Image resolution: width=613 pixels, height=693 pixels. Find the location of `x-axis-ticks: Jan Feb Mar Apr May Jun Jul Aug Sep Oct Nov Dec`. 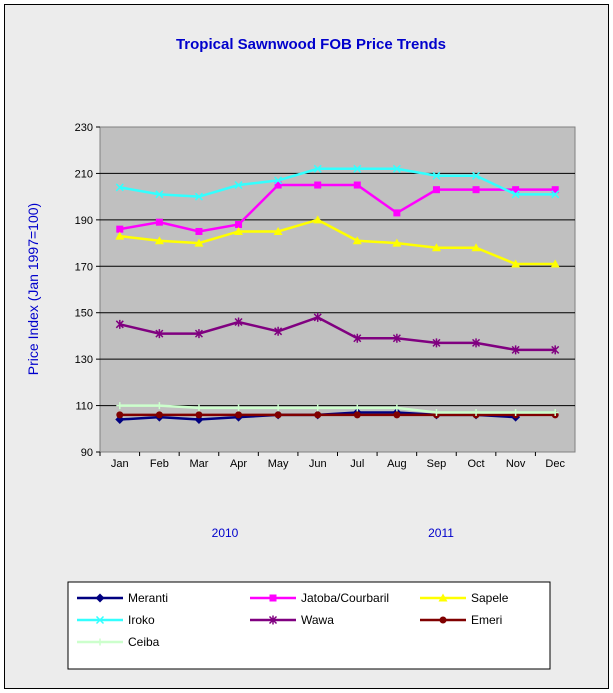

x-axis-ticks: Jan Feb Mar Apr May Jun Jul Aug Sep Oct Nov Dec is located at coordinates (332, 461).